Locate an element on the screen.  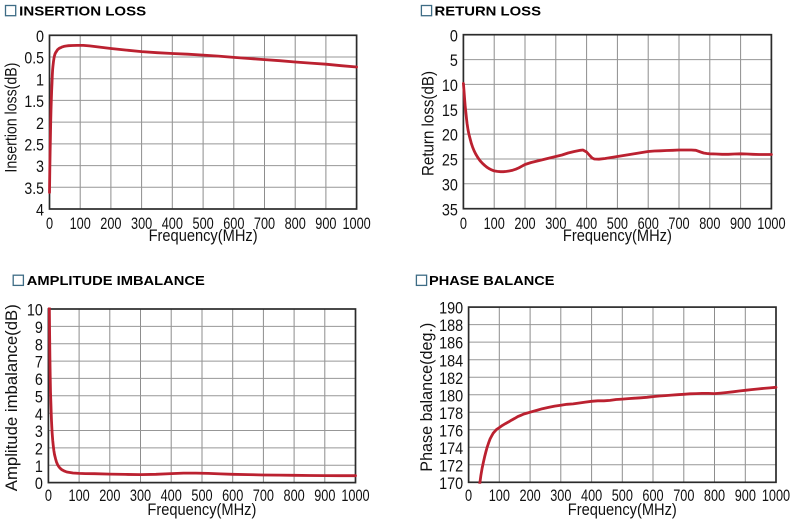
svg-text: 176 is located at coordinates (451, 431).